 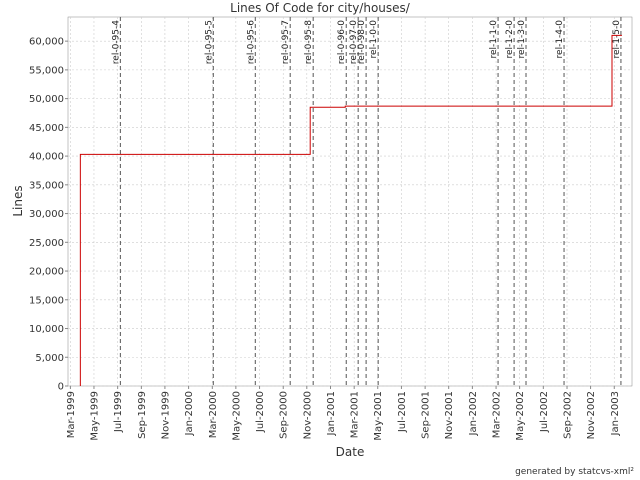 What do you see at coordinates (189, 413) in the screenshot?
I see `x-tick-label: Jan-2000` at bounding box center [189, 413].